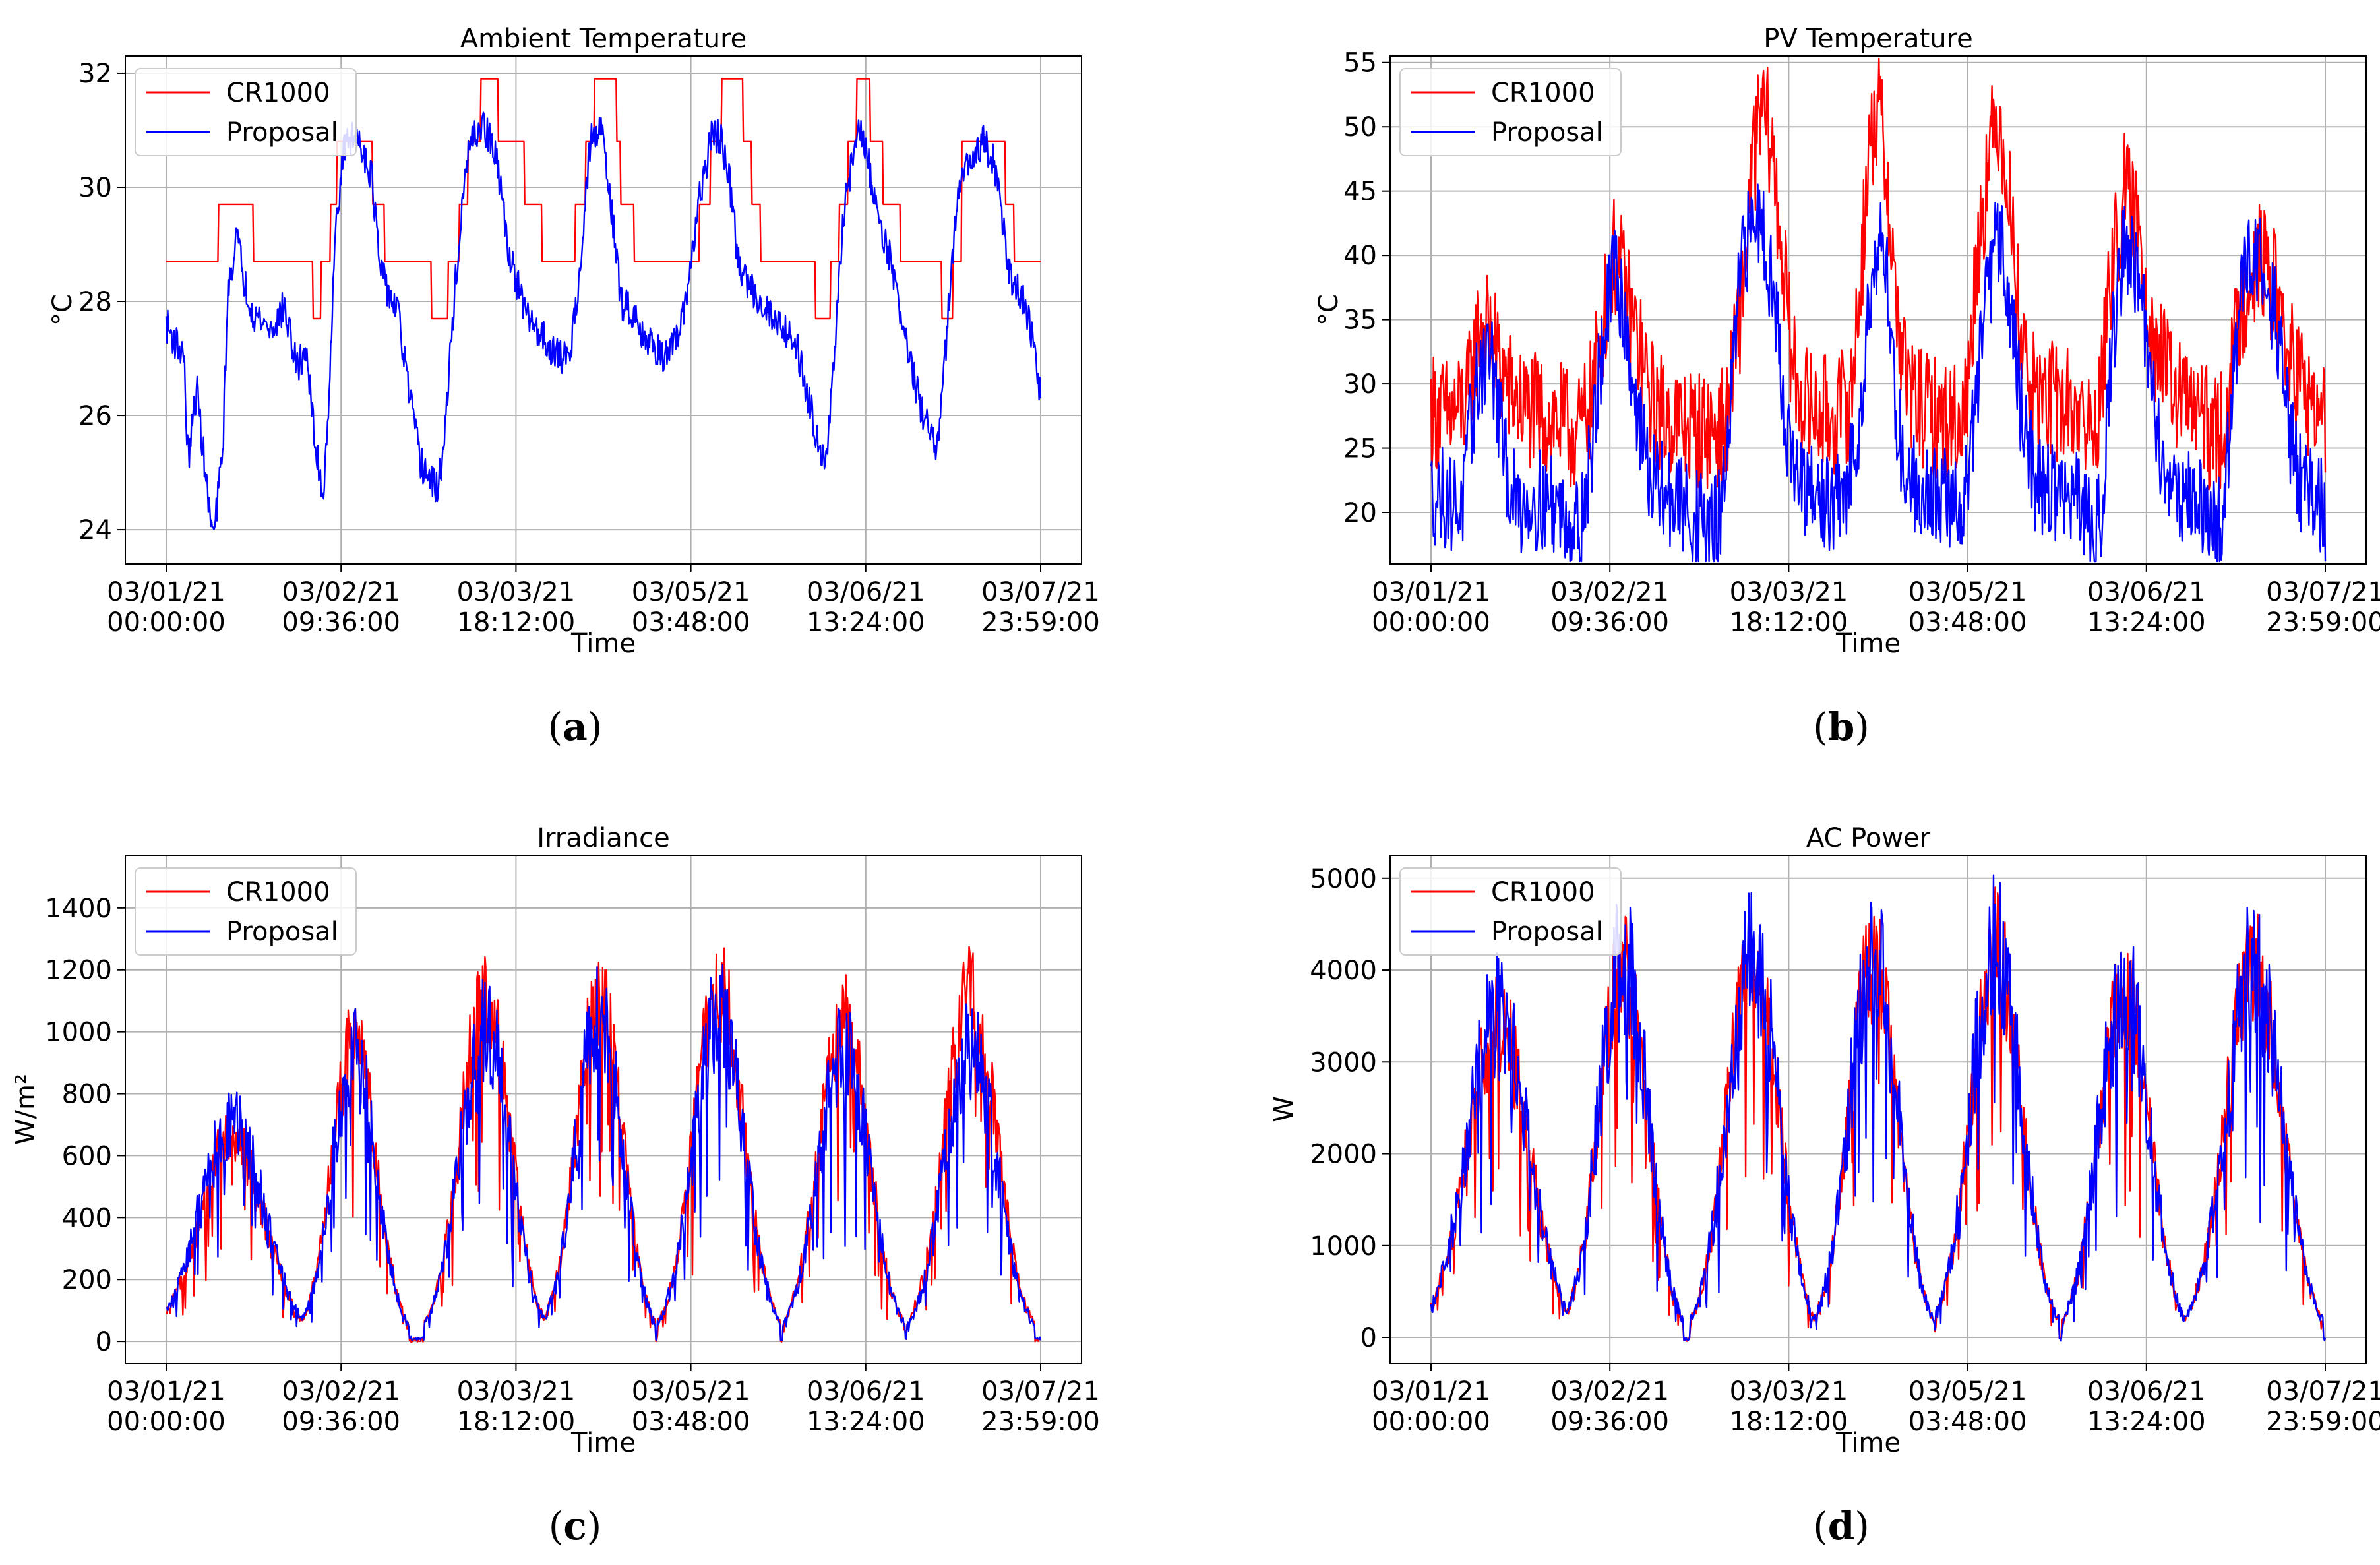 The width and height of the screenshot is (2380, 1565). I want to click on series-line-proposal-b, so click(1878, 373).